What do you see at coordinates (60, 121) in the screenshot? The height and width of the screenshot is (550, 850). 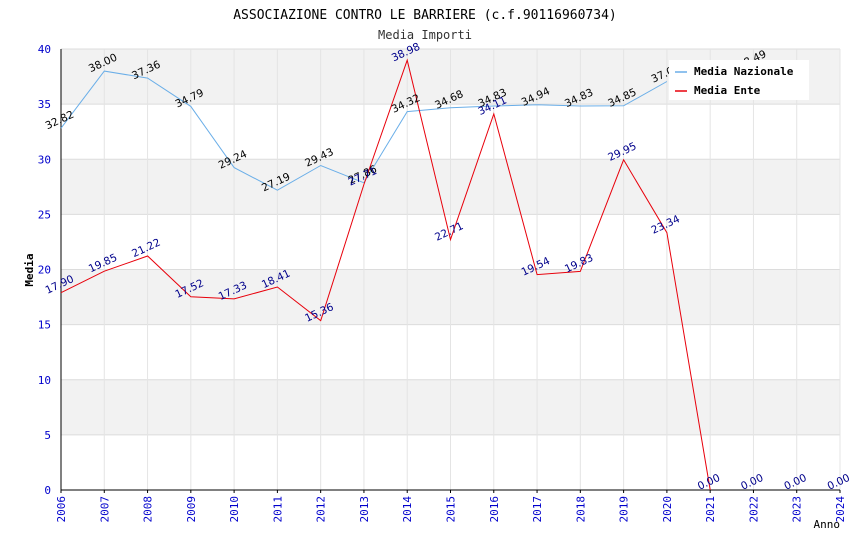 I see `data-label: 32.82` at bounding box center [60, 121].